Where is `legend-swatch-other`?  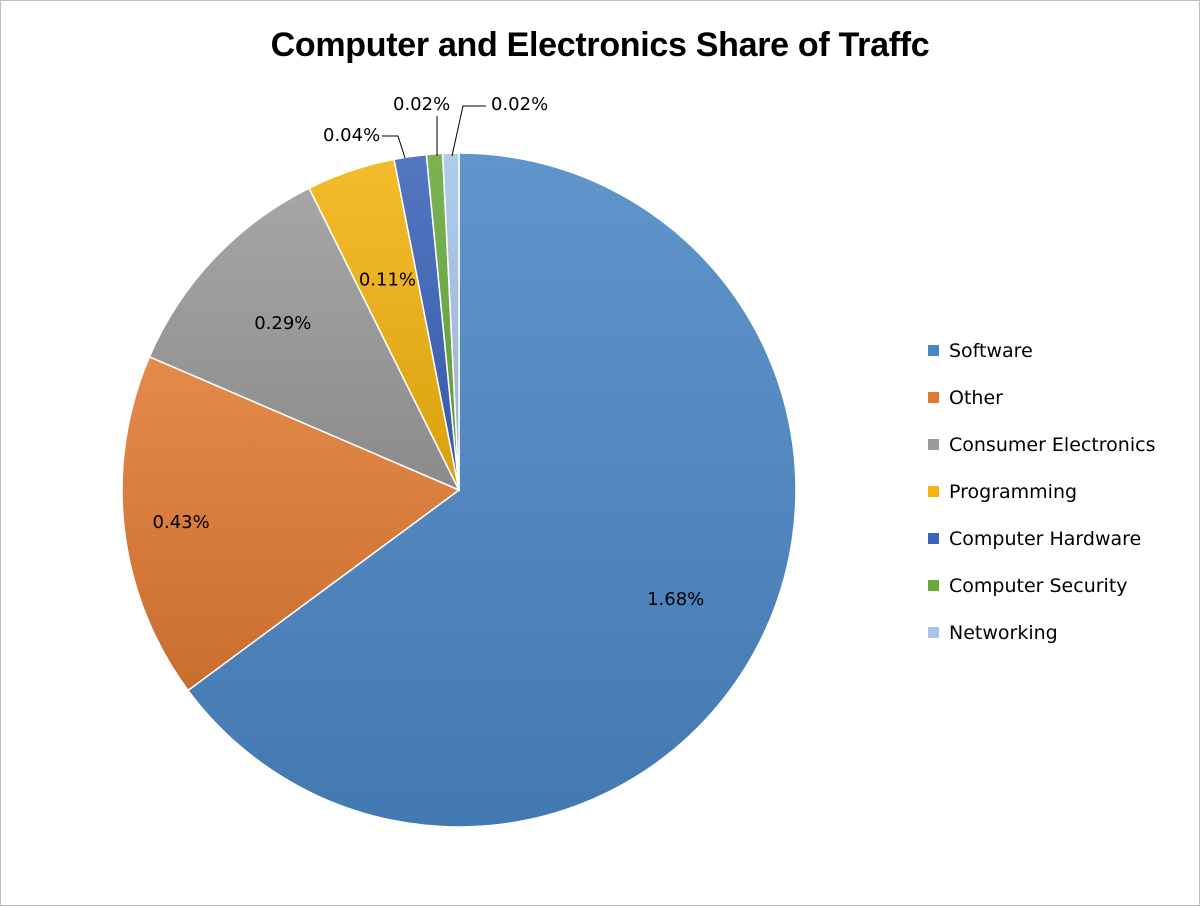 legend-swatch-other is located at coordinates (933, 397).